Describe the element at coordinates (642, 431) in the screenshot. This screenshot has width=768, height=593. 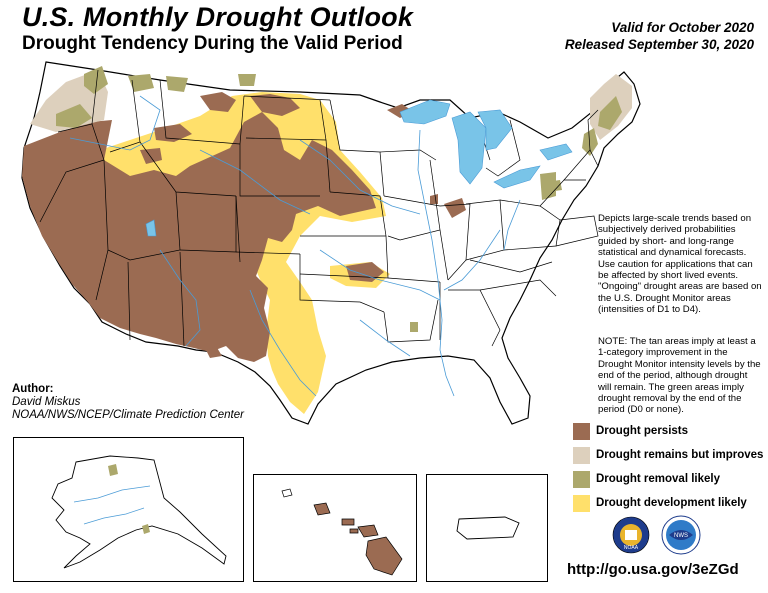
I see `legend-label: Drought persists` at that location.